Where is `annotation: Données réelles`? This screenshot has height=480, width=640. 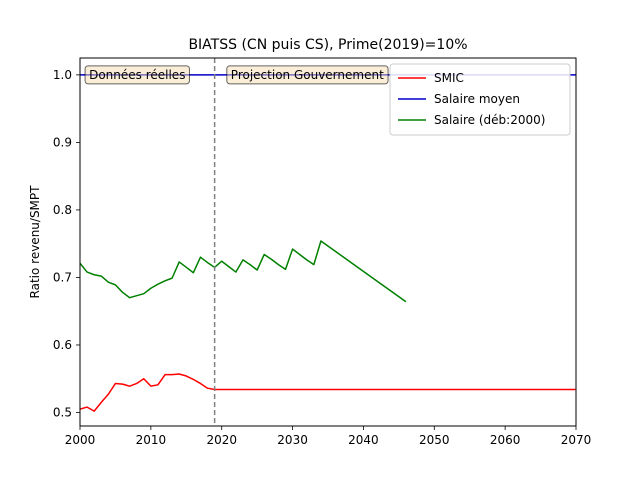 annotation: Données réelles is located at coordinates (137, 75).